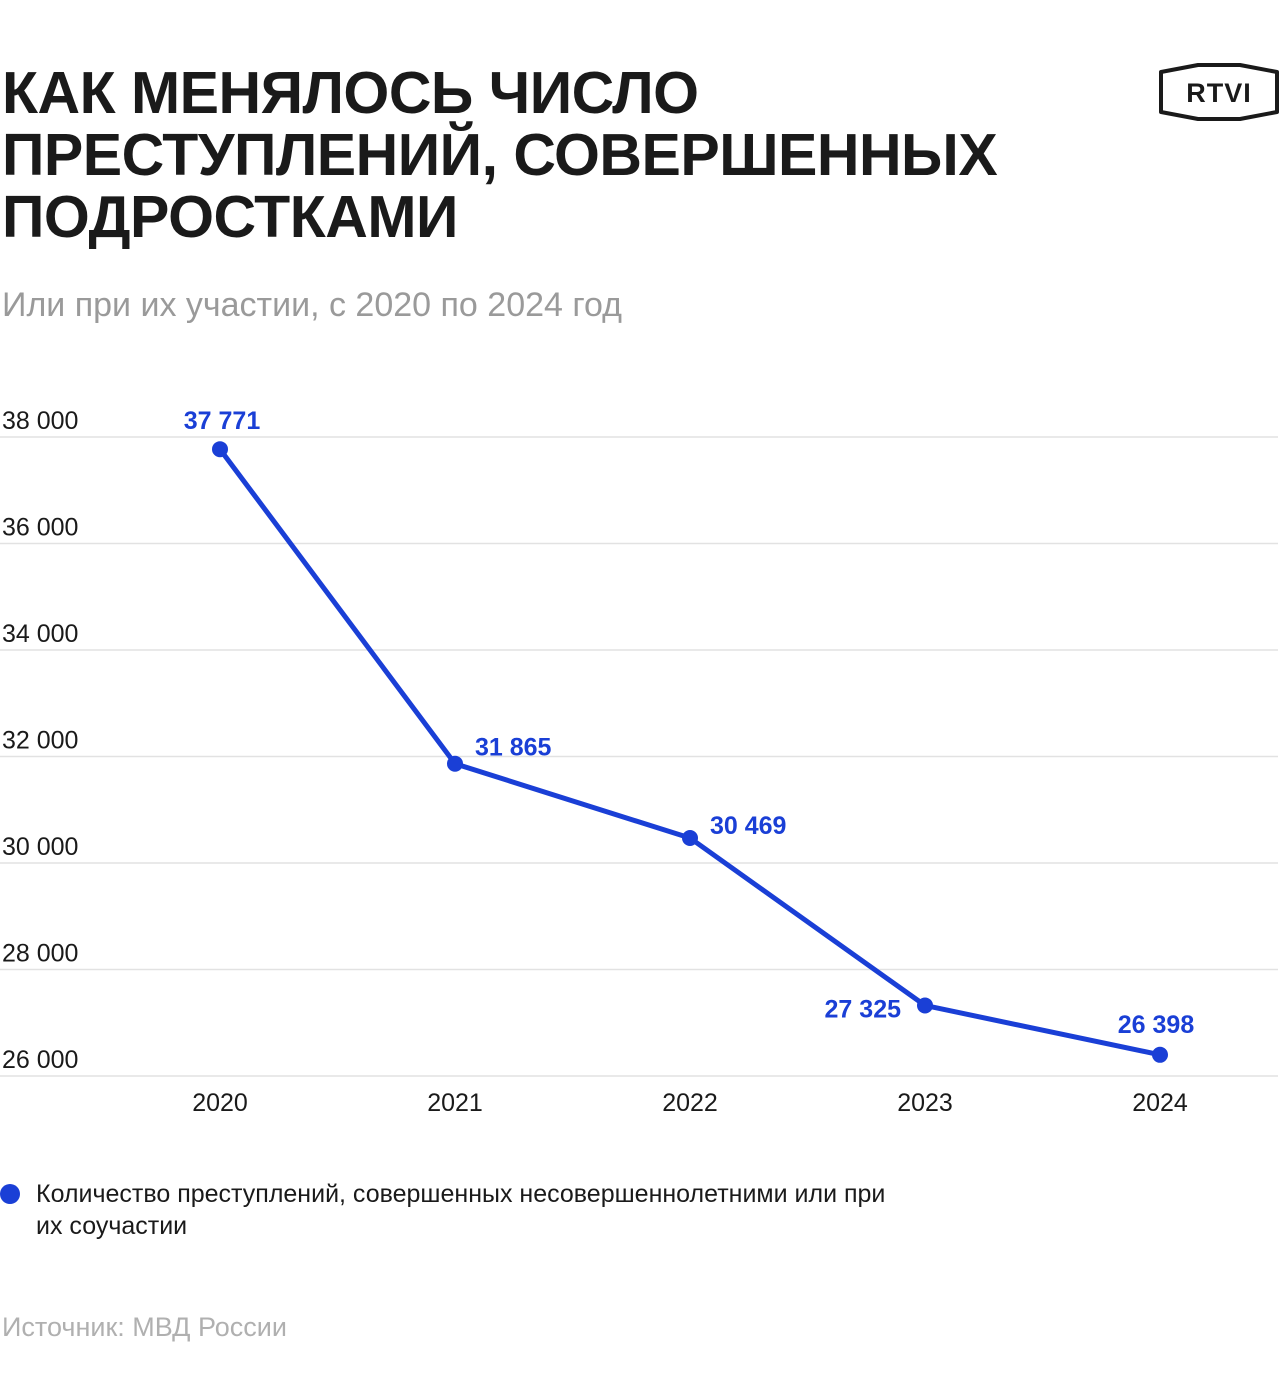 The width and height of the screenshot is (1280, 1400). I want to click on y-tick-label: 32 000, so click(40, 741).